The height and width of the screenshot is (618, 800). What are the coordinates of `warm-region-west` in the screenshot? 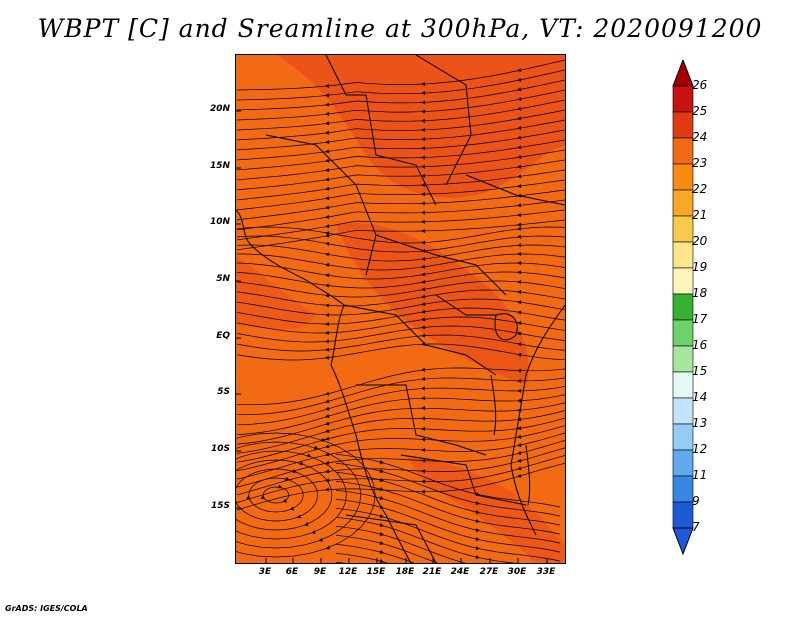 It's located at (276, 292).